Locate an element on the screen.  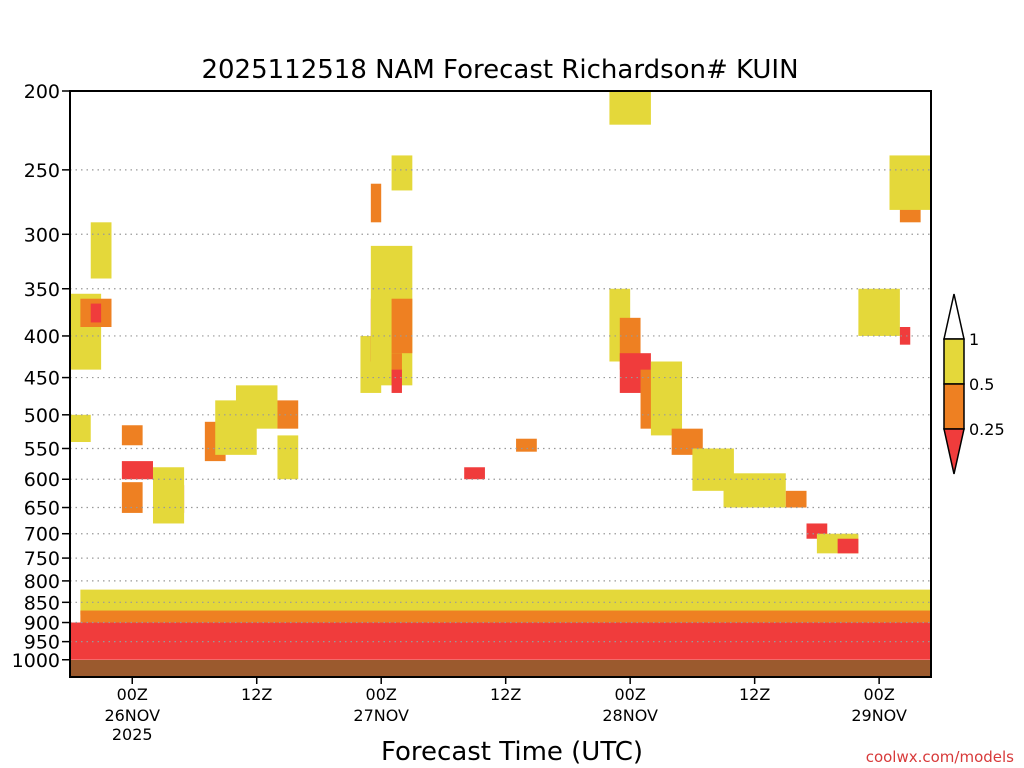
x-tick-date: 26NOV is located at coordinates (132, 715).